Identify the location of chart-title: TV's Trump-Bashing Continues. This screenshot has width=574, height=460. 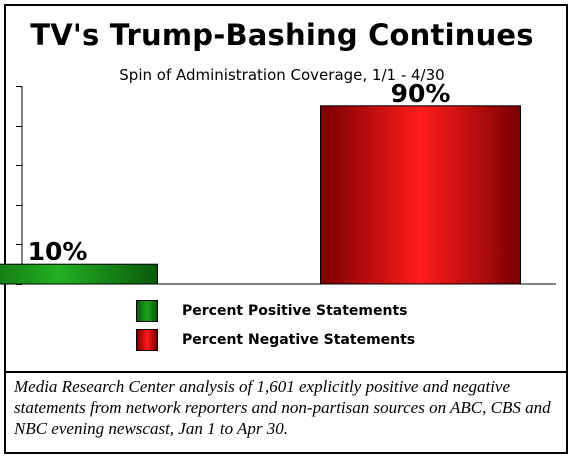
(282, 35).